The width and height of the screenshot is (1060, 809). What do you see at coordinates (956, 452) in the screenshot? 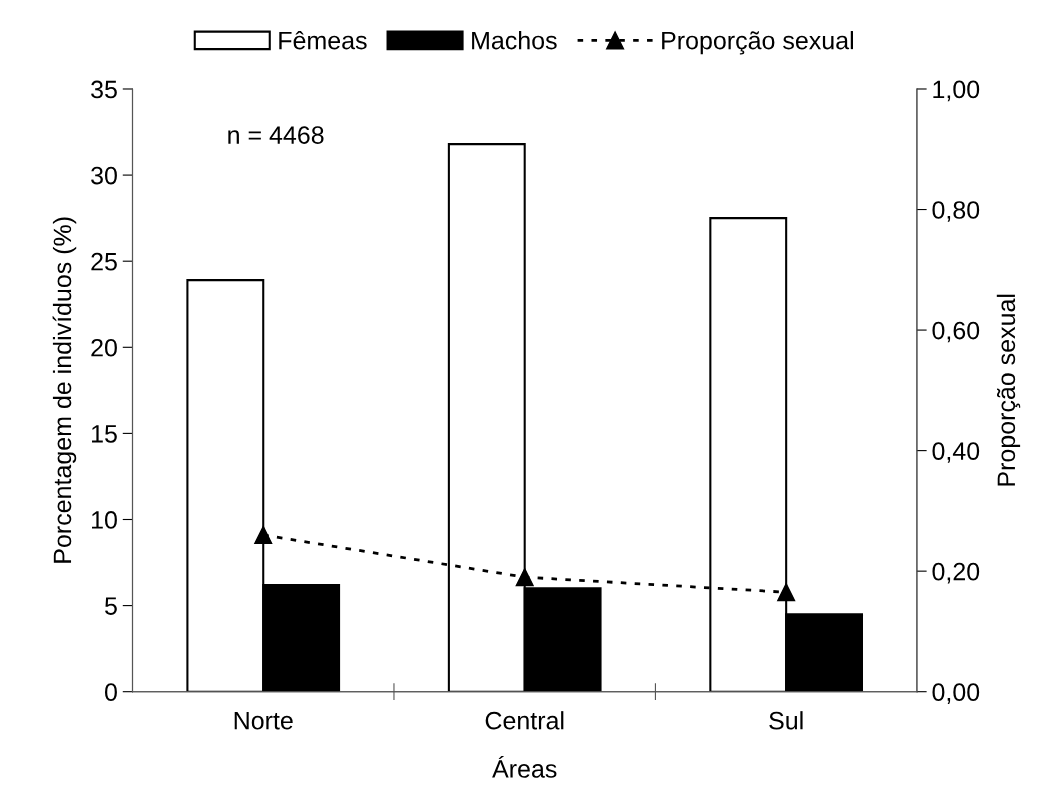
I see `y2-tick-label: 0,40` at bounding box center [956, 452].